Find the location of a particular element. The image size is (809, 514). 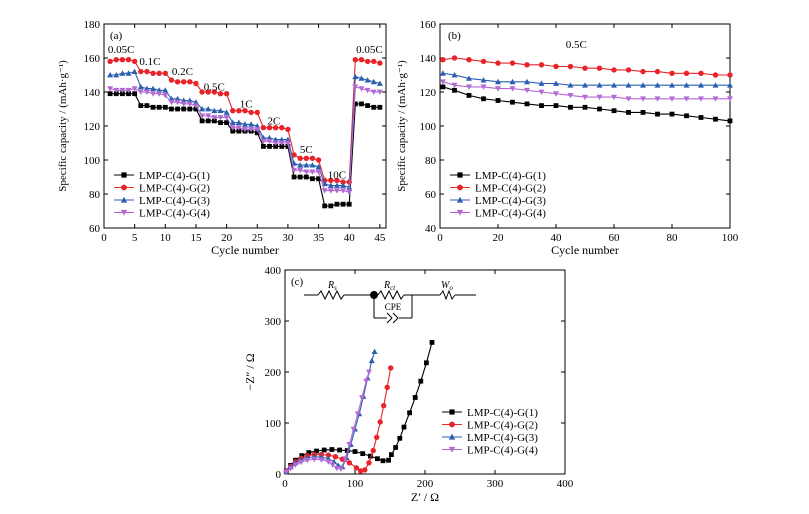

legend-item: LMP-C(4)-G(4) is located at coordinates (162, 214).